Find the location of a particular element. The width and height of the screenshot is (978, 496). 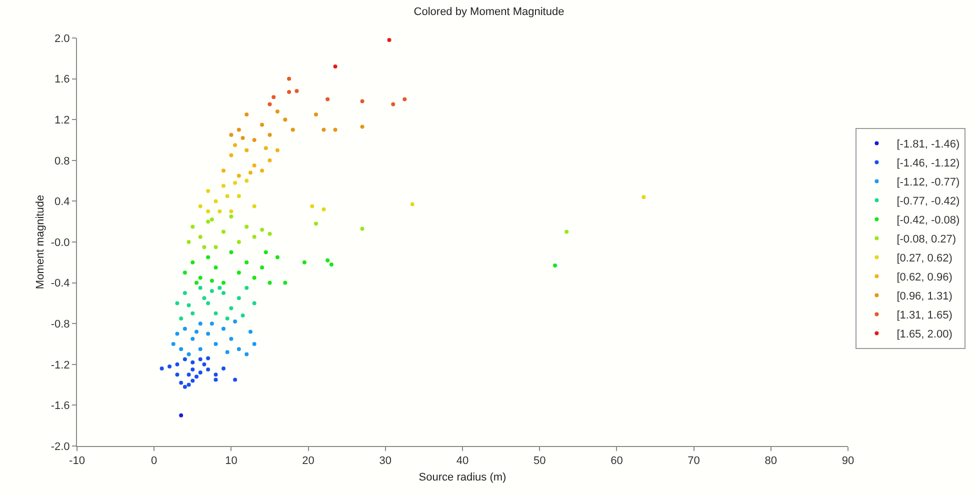

x-tick-label: 60 is located at coordinates (616, 461).